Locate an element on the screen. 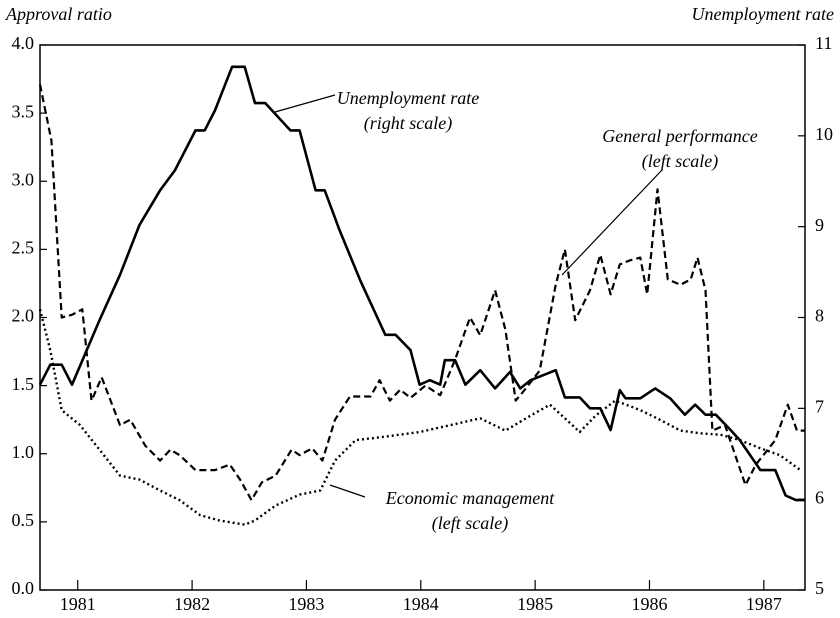 Image resolution: width=840 pixels, height=618 pixels. y-tick-label: 2.0 is located at coordinates (23, 316).